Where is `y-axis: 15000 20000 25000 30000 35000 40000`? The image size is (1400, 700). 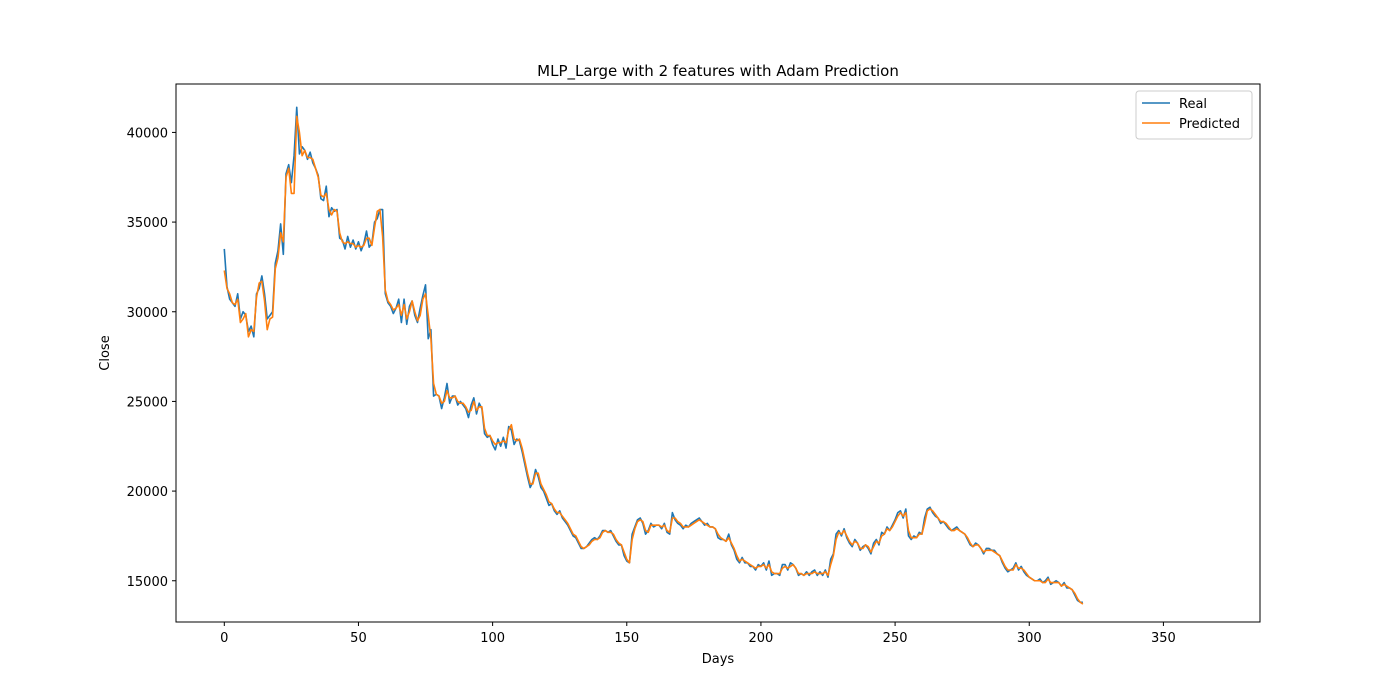 y-axis: 15000 20000 25000 30000 35000 40000 is located at coordinates (151, 358).